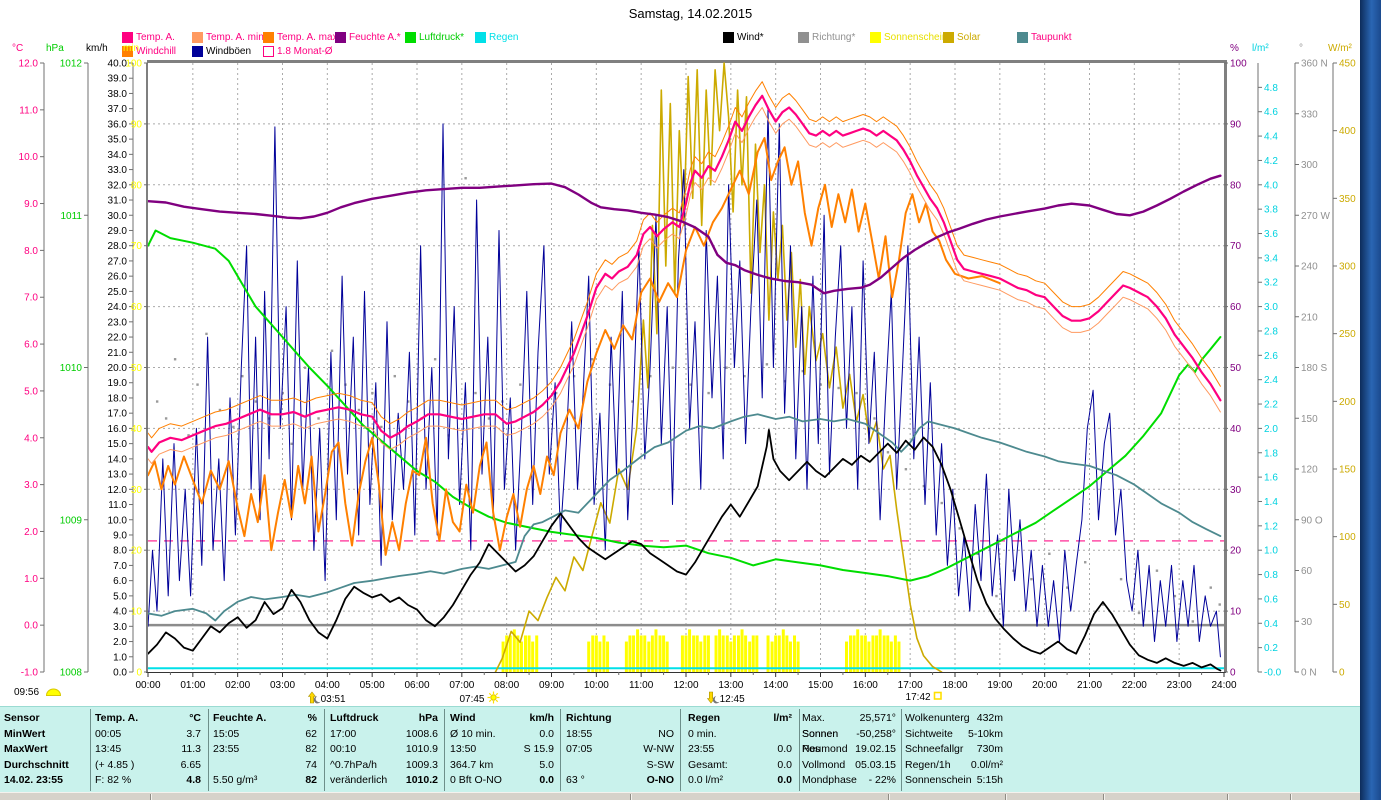  I want to click on stats-cell-value: 11.3, so click(191, 749).